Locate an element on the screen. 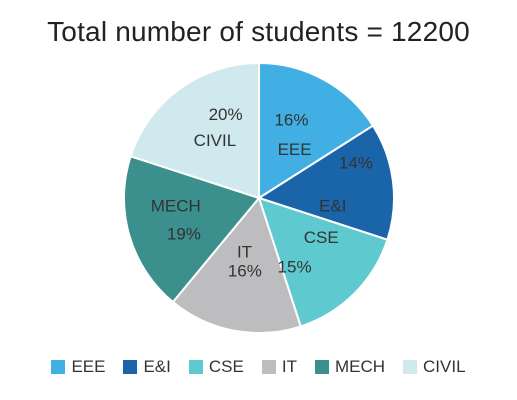 This screenshot has height=400, width=517. pie-label-name-it: IT is located at coordinates (244, 251).